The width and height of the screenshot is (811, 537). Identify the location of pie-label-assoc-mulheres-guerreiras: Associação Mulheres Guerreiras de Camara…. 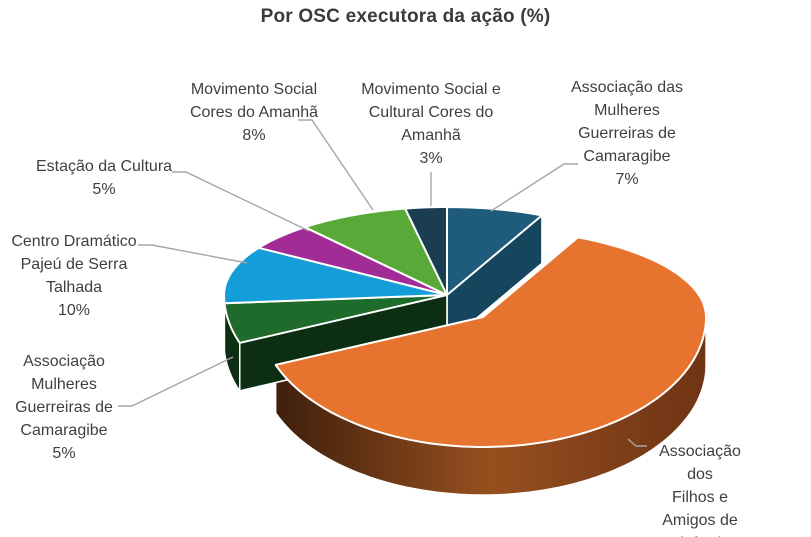
(64, 407).